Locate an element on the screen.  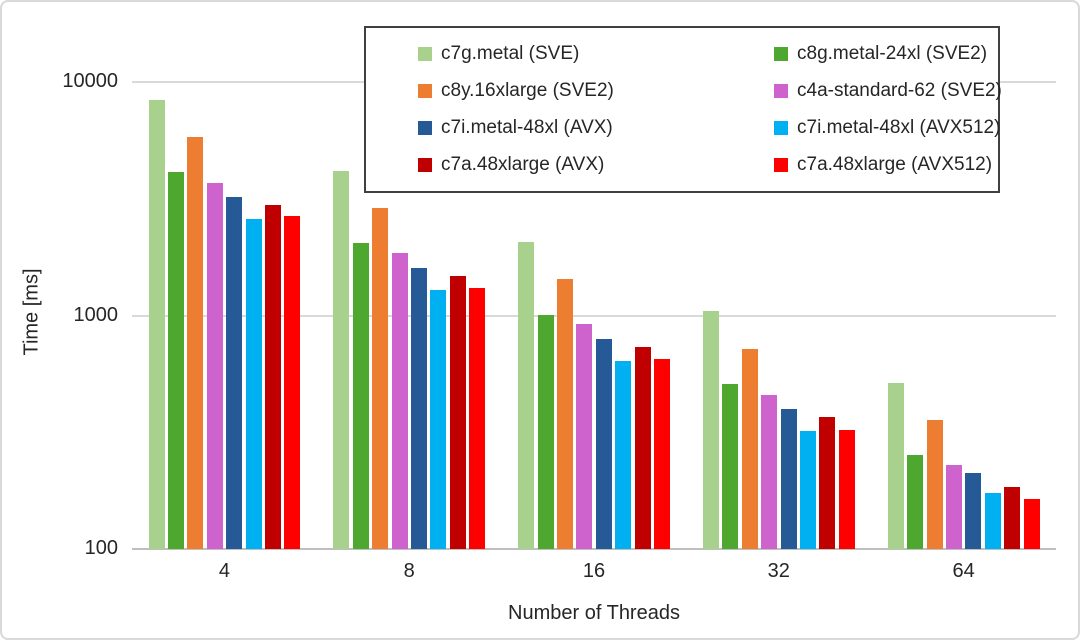
legend-item-5: c7i.metal-48xl (AVX512) is located at coordinates (888, 128).